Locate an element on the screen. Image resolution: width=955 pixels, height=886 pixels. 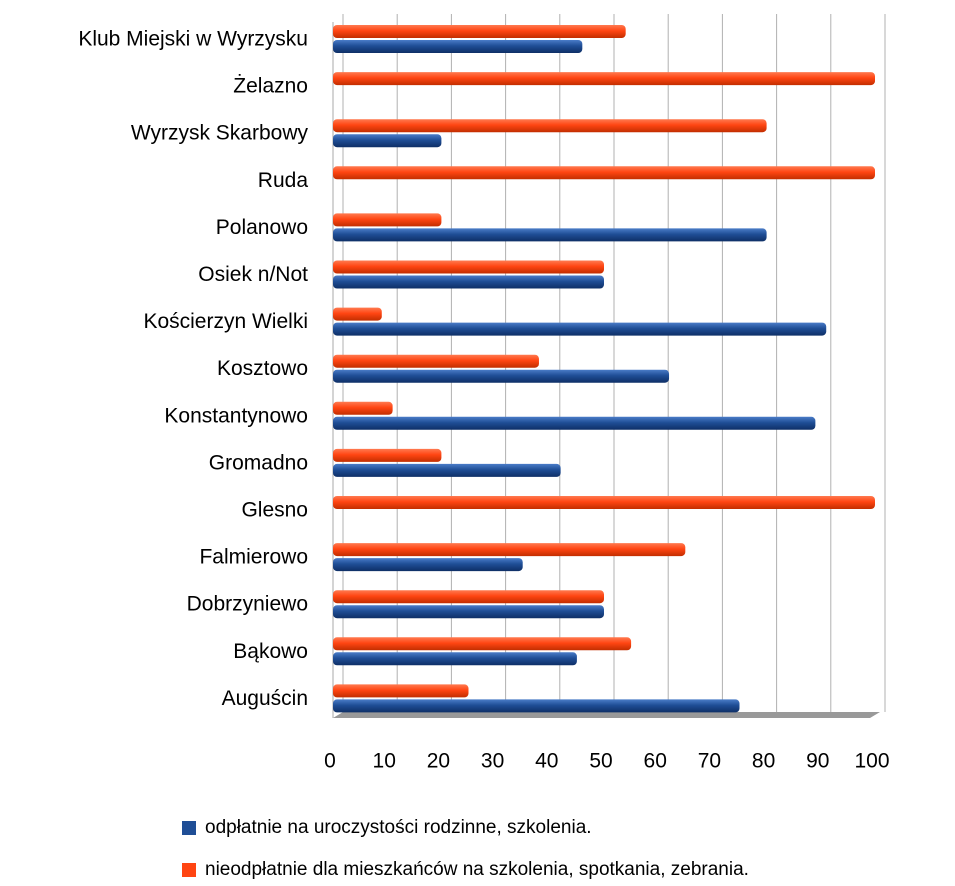
x-tick-label: 0 is located at coordinates (330, 761).